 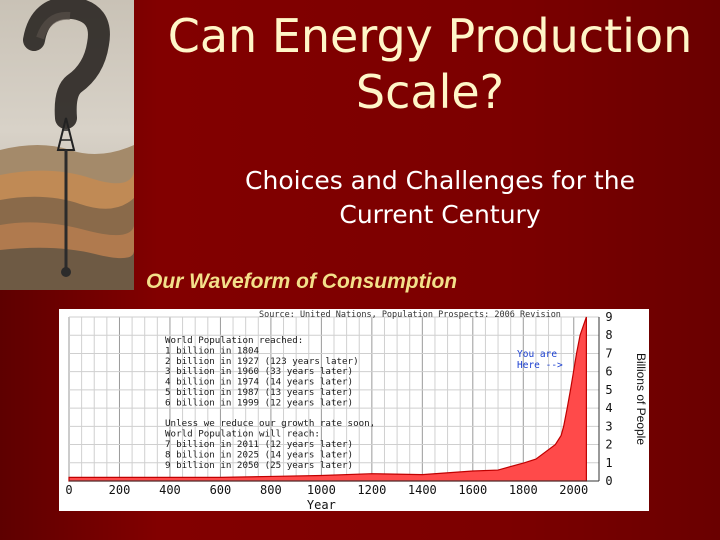 I want to click on y-tick-label: 3, so click(x=608, y=426).